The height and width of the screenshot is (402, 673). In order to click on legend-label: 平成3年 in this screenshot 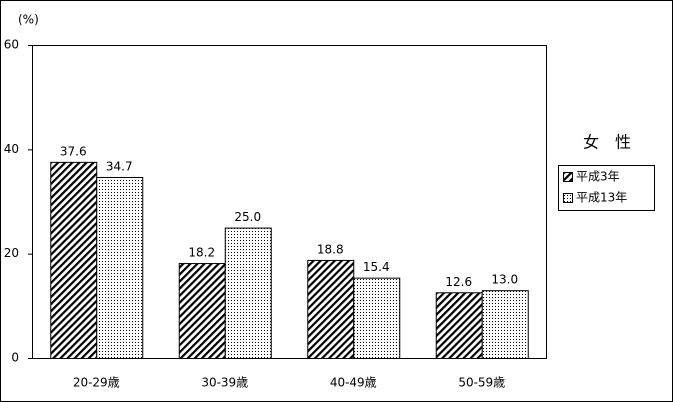, I will do `click(598, 177)`.